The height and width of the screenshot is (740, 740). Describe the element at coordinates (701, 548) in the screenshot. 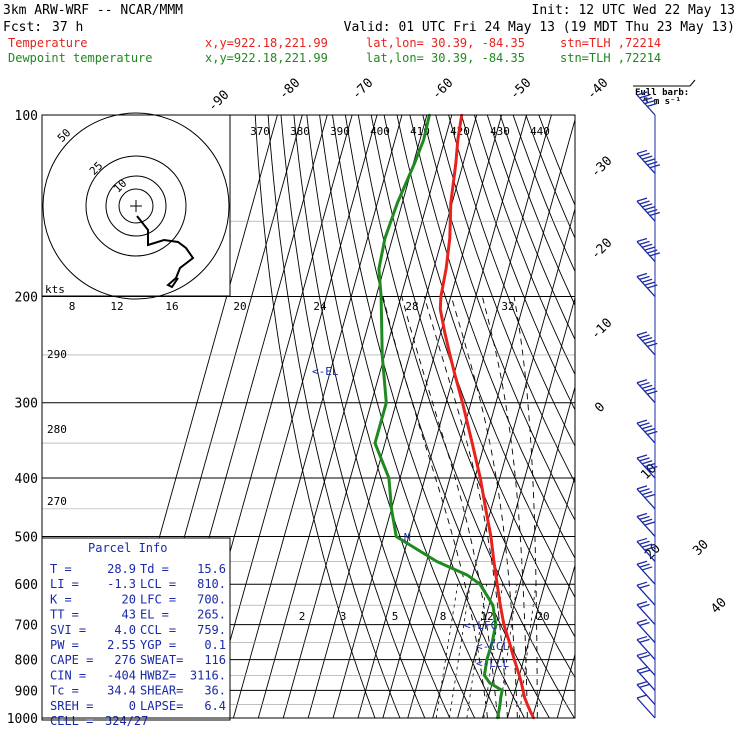

I see `isotherm-label: 30` at that location.